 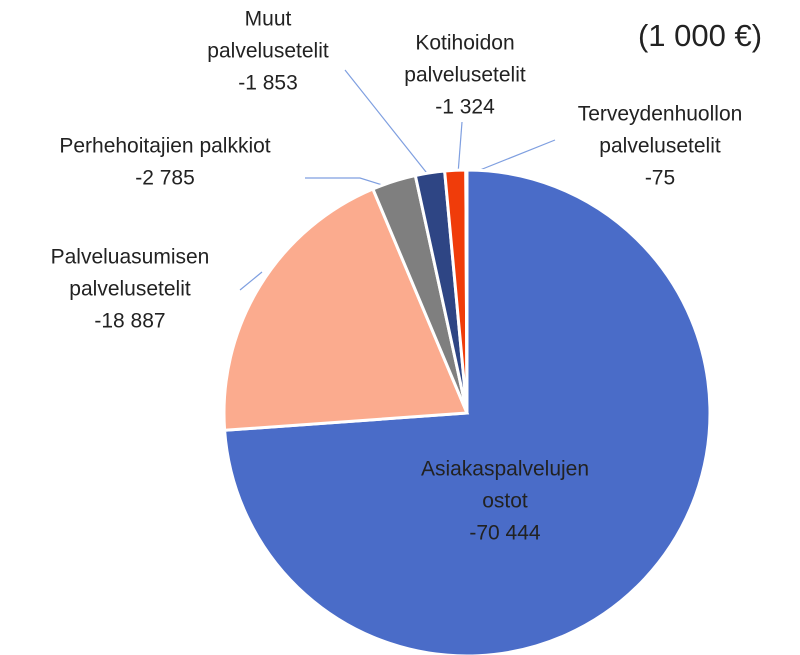 I want to click on value-label: -70 444, so click(x=505, y=533).